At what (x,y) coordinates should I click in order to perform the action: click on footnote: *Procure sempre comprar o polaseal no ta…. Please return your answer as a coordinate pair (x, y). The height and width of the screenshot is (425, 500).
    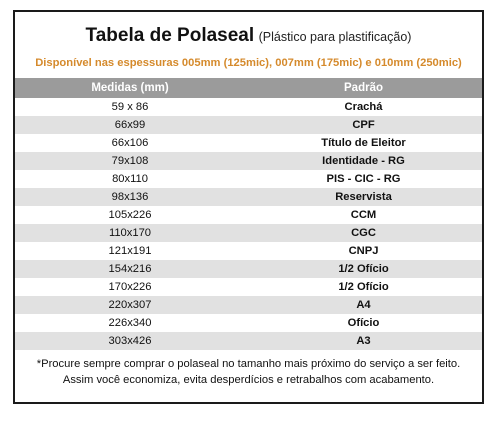
    Looking at the image, I should click on (248, 372).